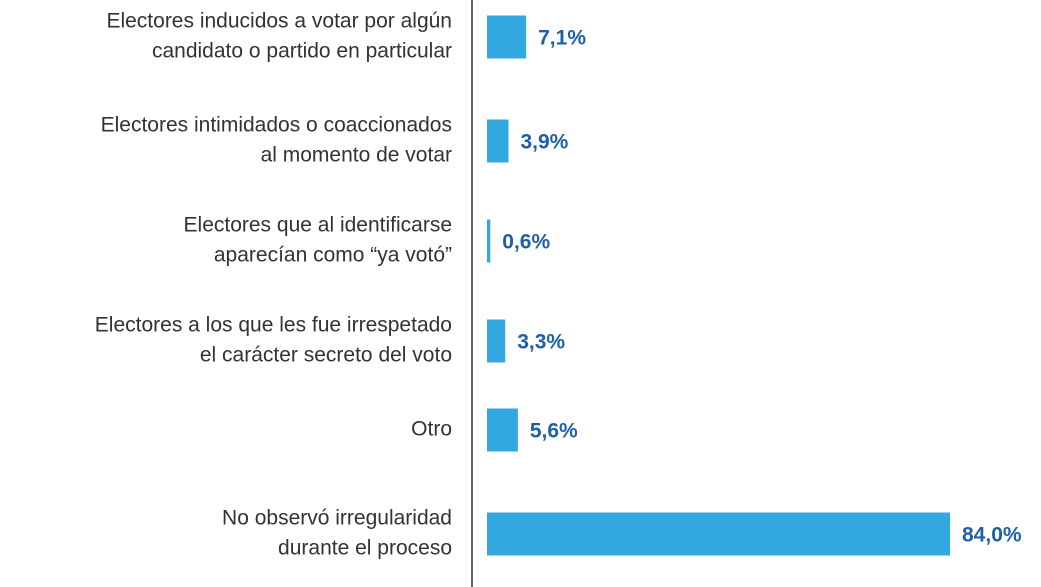 The width and height of the screenshot is (1041, 587). I want to click on category-label: Electores que al identificarse, so click(318, 225).